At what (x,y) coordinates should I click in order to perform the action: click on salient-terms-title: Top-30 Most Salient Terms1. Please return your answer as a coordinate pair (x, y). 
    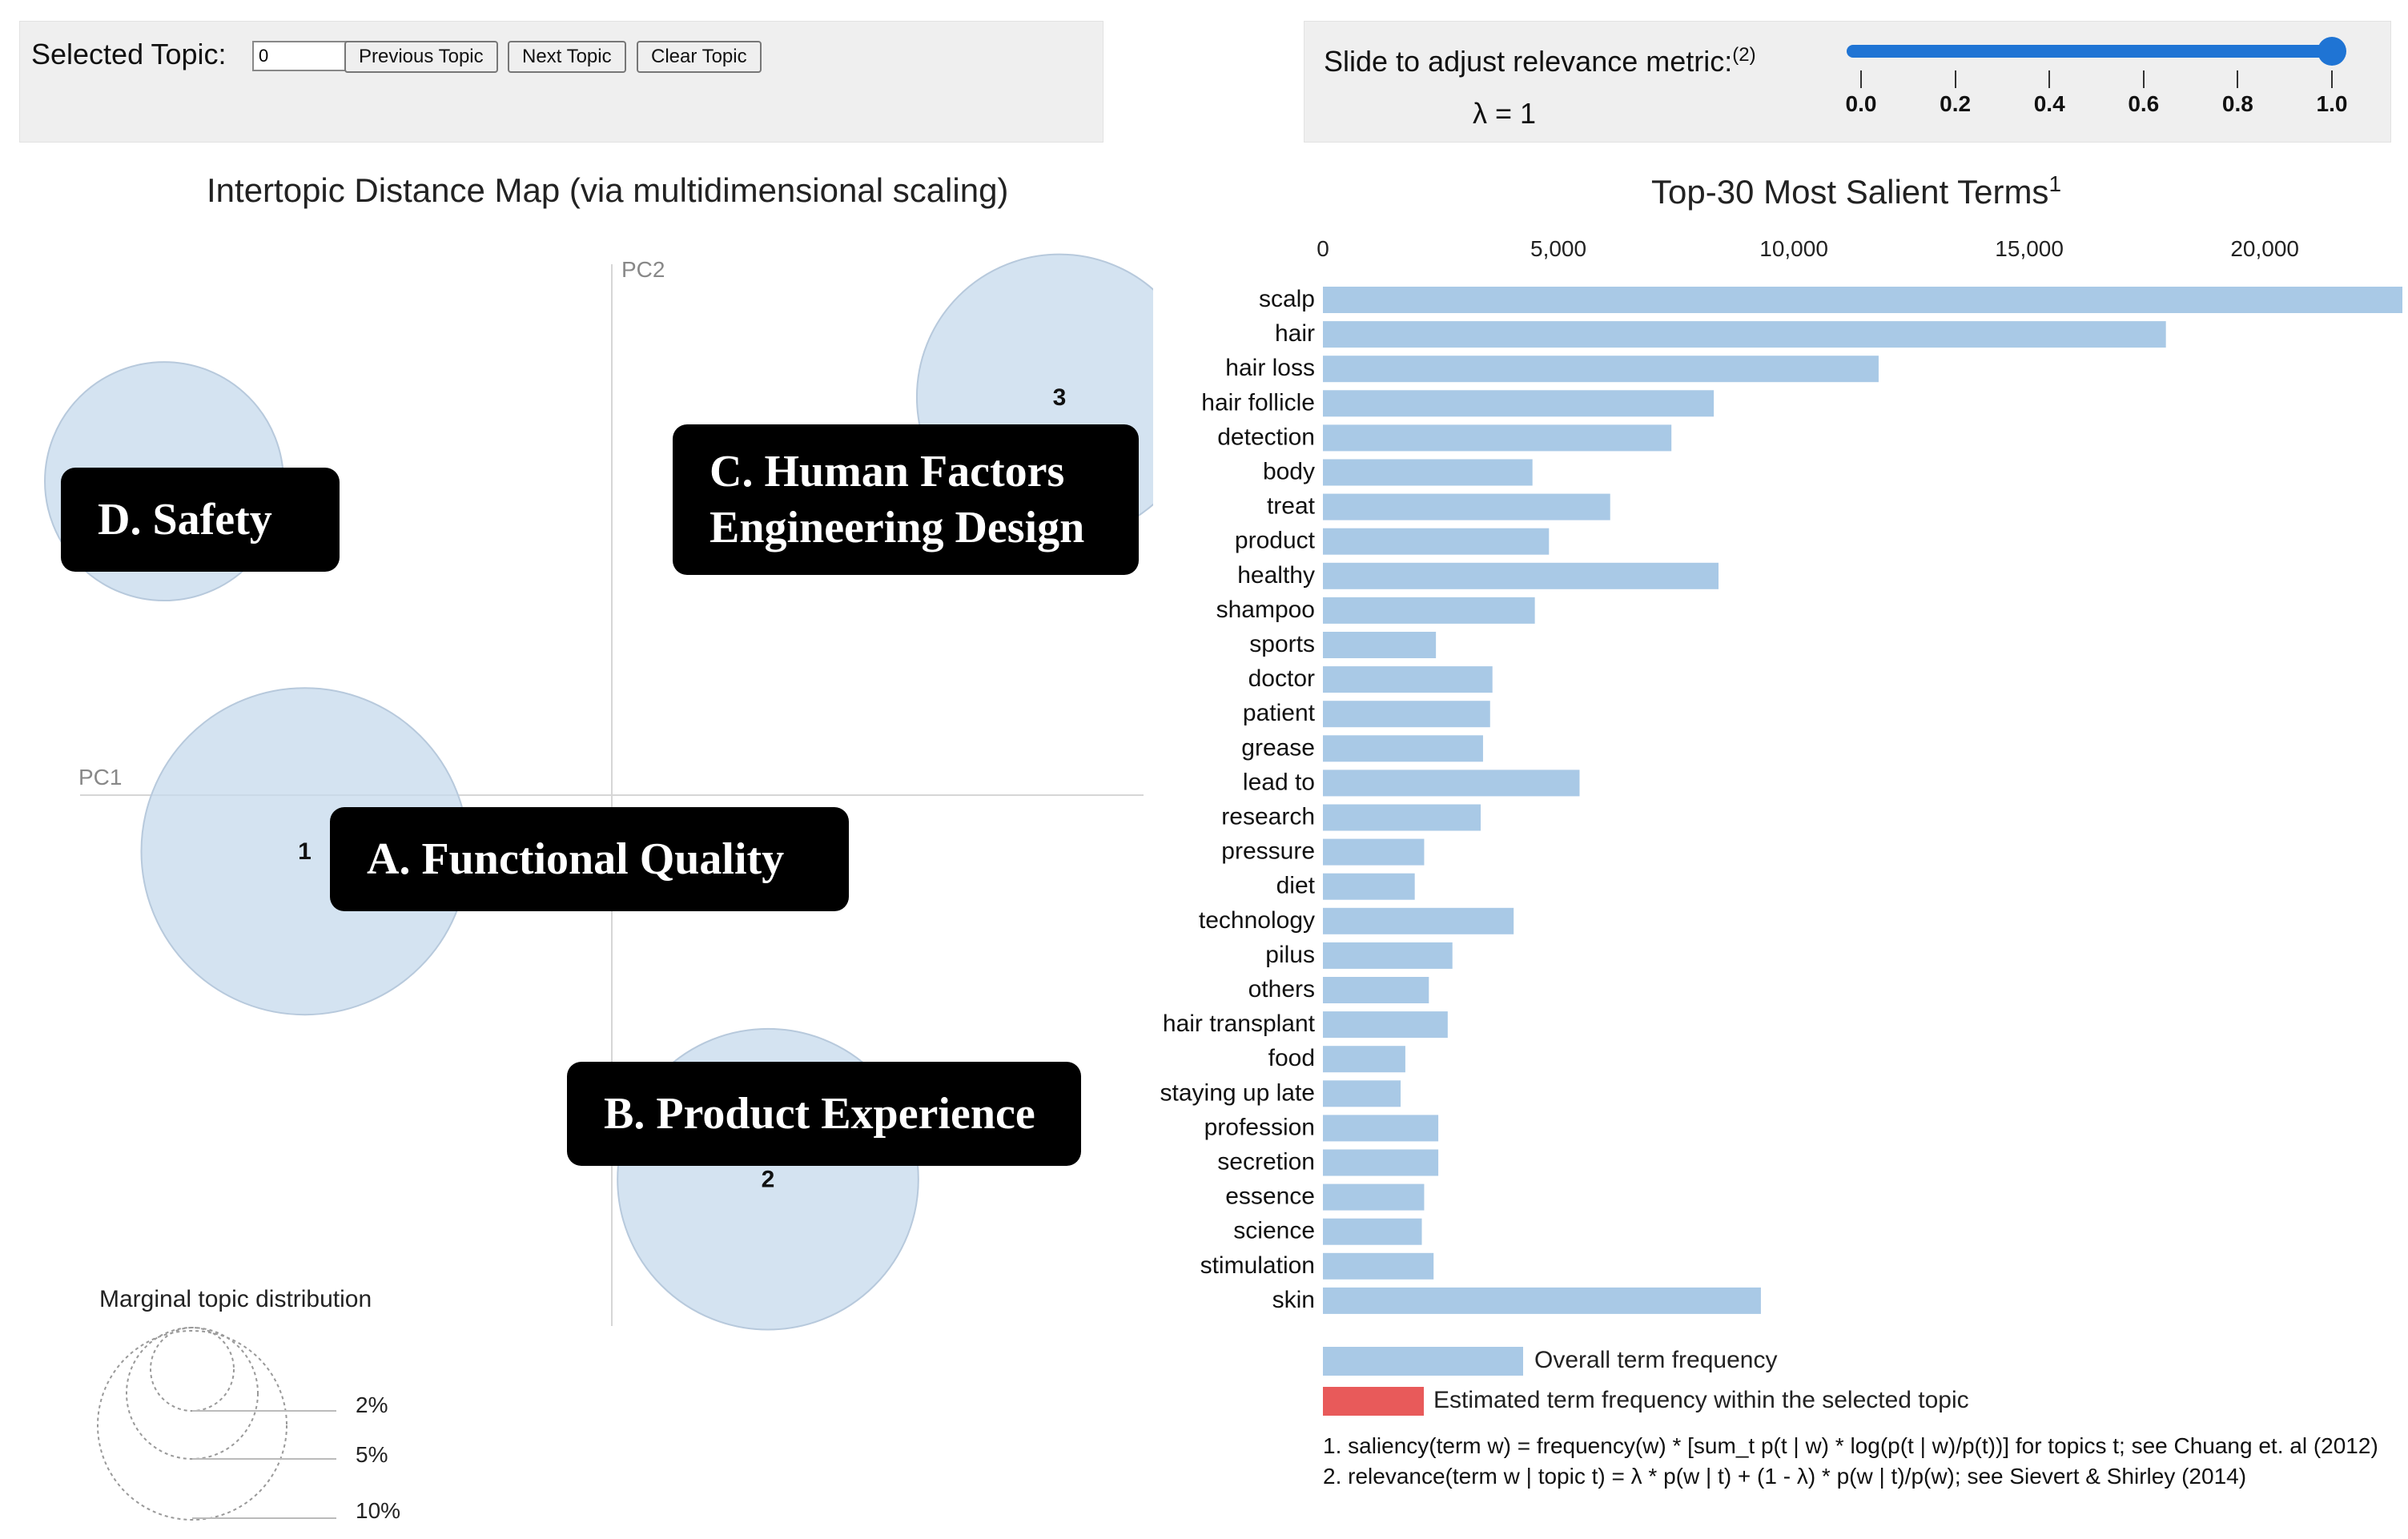
    Looking at the image, I should click on (1856, 191).